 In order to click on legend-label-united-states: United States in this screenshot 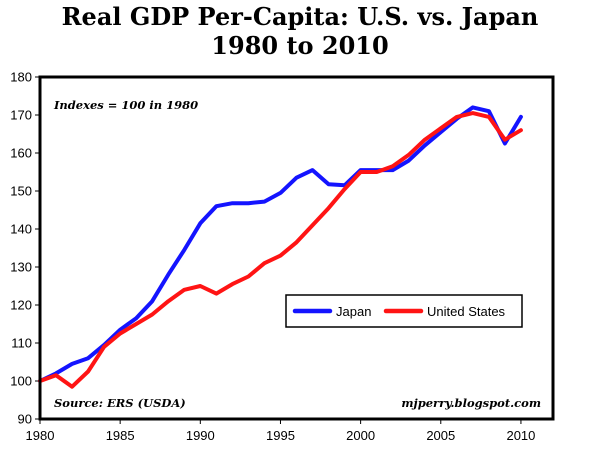, I will do `click(466, 311)`.